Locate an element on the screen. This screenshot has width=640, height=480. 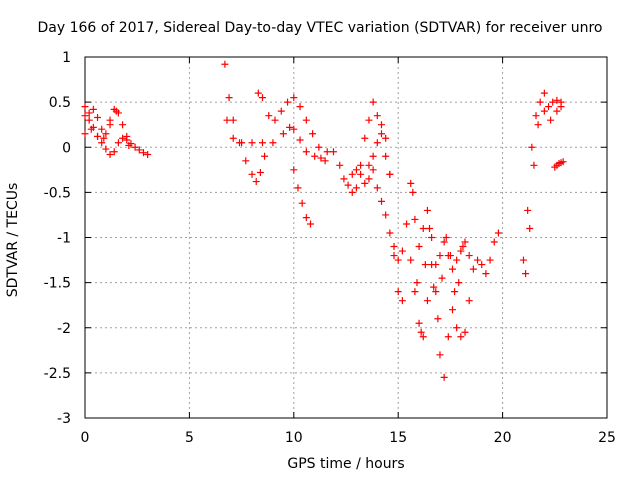
series-track-n is located at coordinates (542, 176).